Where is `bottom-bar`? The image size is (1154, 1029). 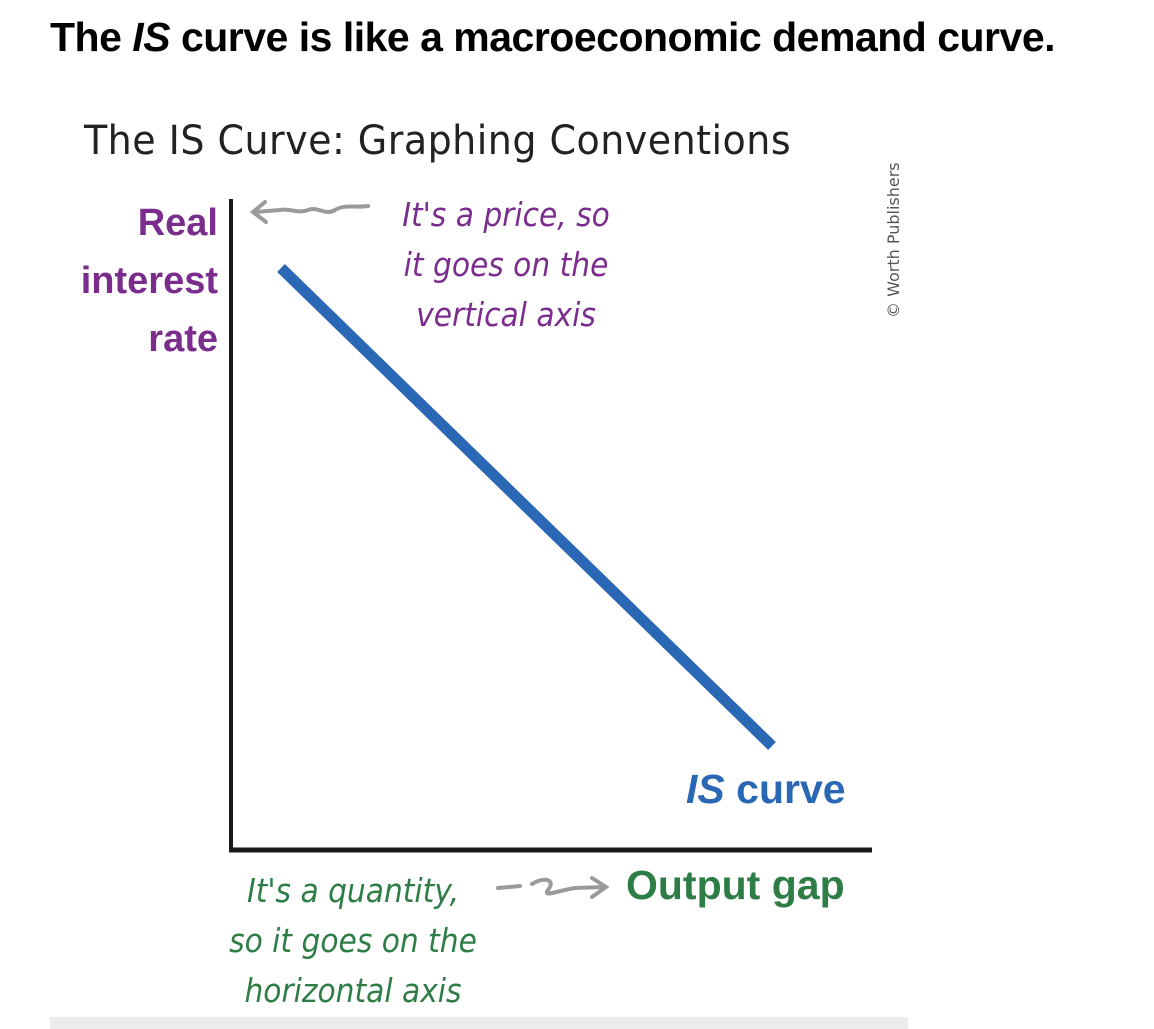 bottom-bar is located at coordinates (479, 1023).